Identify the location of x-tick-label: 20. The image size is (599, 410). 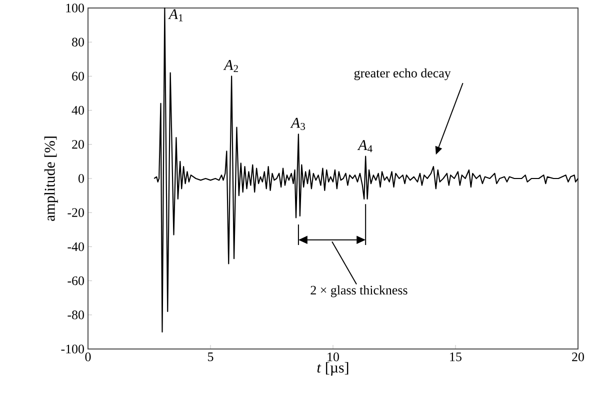
(578, 357).